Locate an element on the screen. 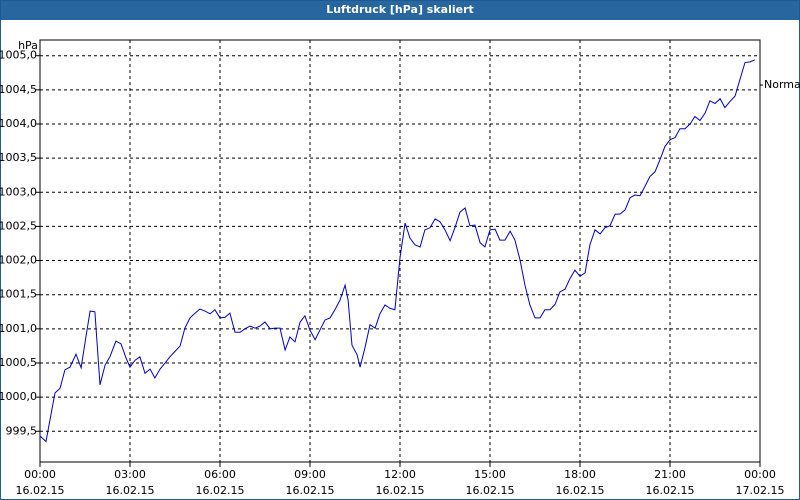 This screenshot has height=500, width=800. chart-title: Luftdruck [hPa] skaliert is located at coordinates (400, 9).